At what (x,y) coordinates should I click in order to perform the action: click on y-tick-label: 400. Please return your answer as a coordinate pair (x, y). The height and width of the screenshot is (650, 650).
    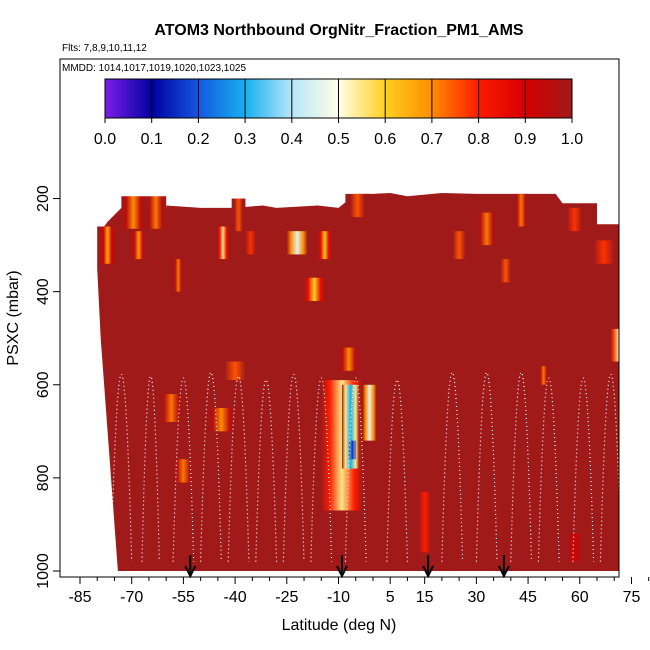
    Looking at the image, I should click on (43, 291).